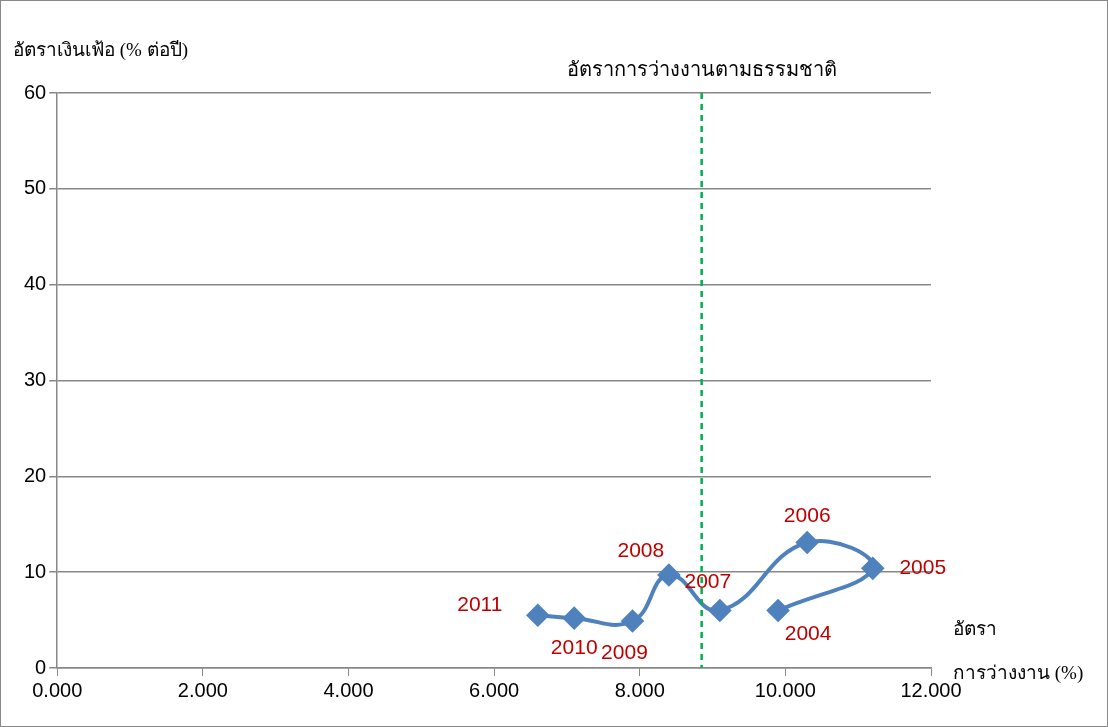 Image resolution: width=1108 pixels, height=727 pixels. What do you see at coordinates (641, 549) in the screenshot?
I see `annotation: 2008` at bounding box center [641, 549].